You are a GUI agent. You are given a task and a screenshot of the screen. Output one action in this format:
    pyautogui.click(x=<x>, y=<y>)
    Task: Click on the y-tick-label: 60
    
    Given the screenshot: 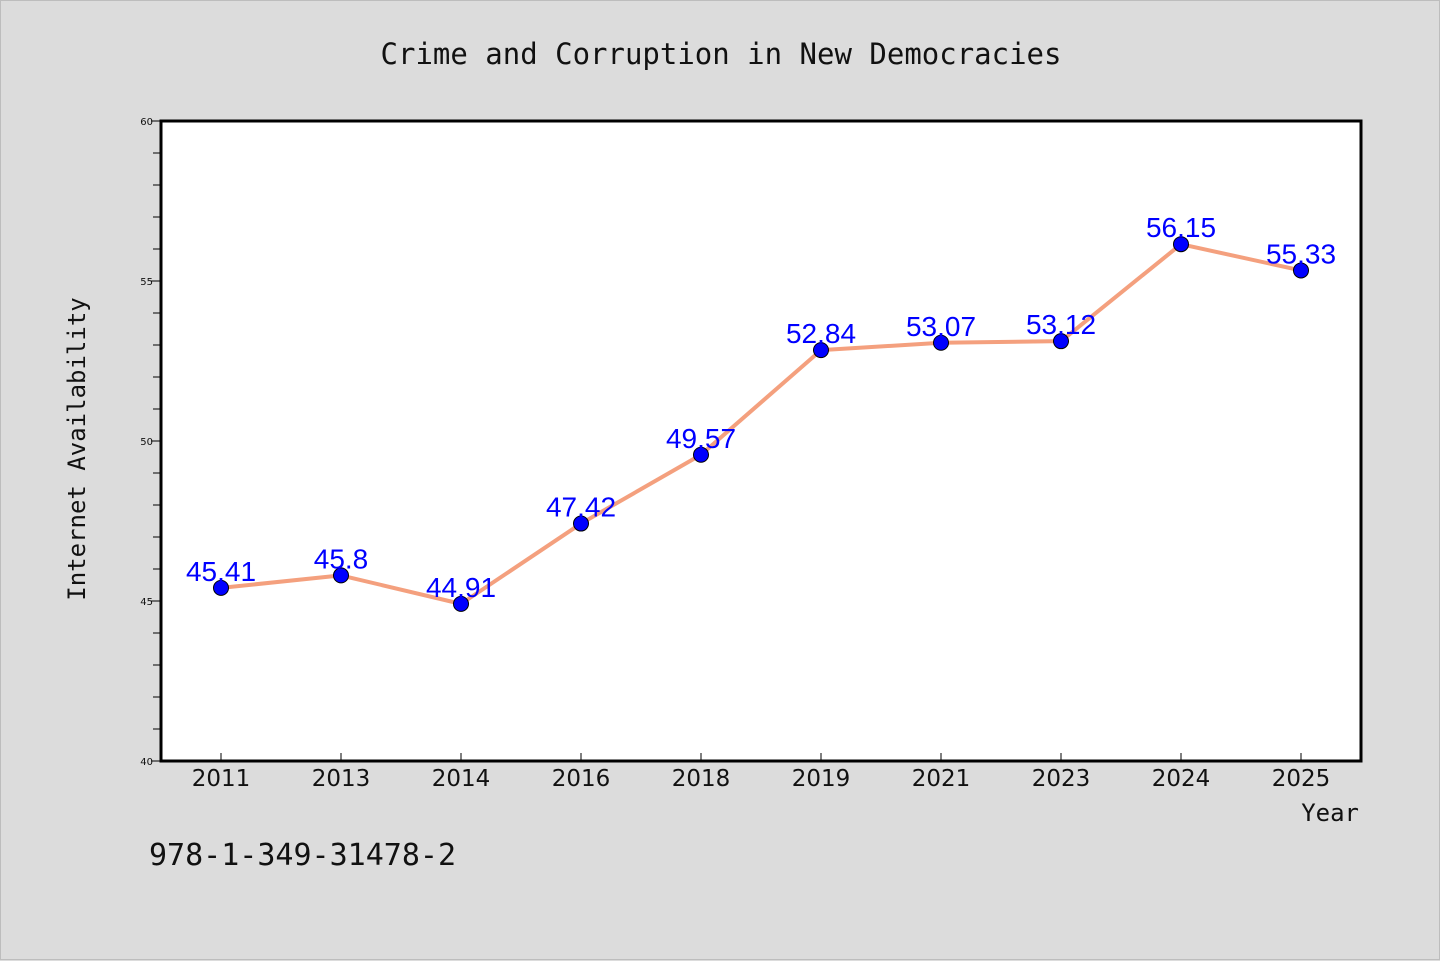 What is the action you would take?
    pyautogui.click(x=146, y=122)
    